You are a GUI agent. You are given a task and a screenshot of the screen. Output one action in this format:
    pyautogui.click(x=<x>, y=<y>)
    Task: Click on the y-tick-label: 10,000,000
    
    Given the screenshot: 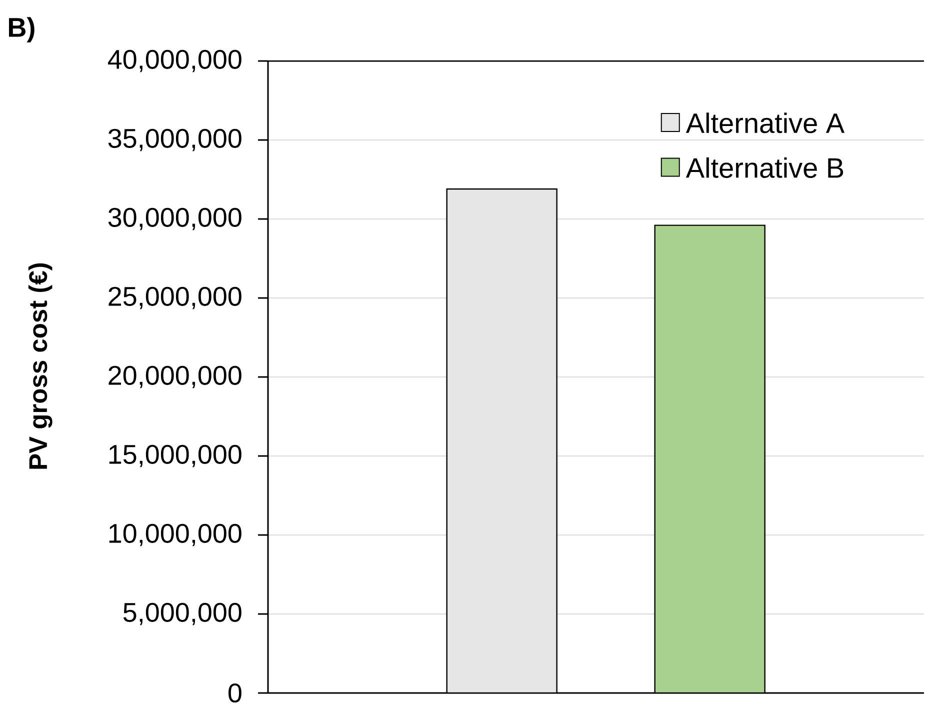 What is the action you would take?
    pyautogui.click(x=175, y=535)
    